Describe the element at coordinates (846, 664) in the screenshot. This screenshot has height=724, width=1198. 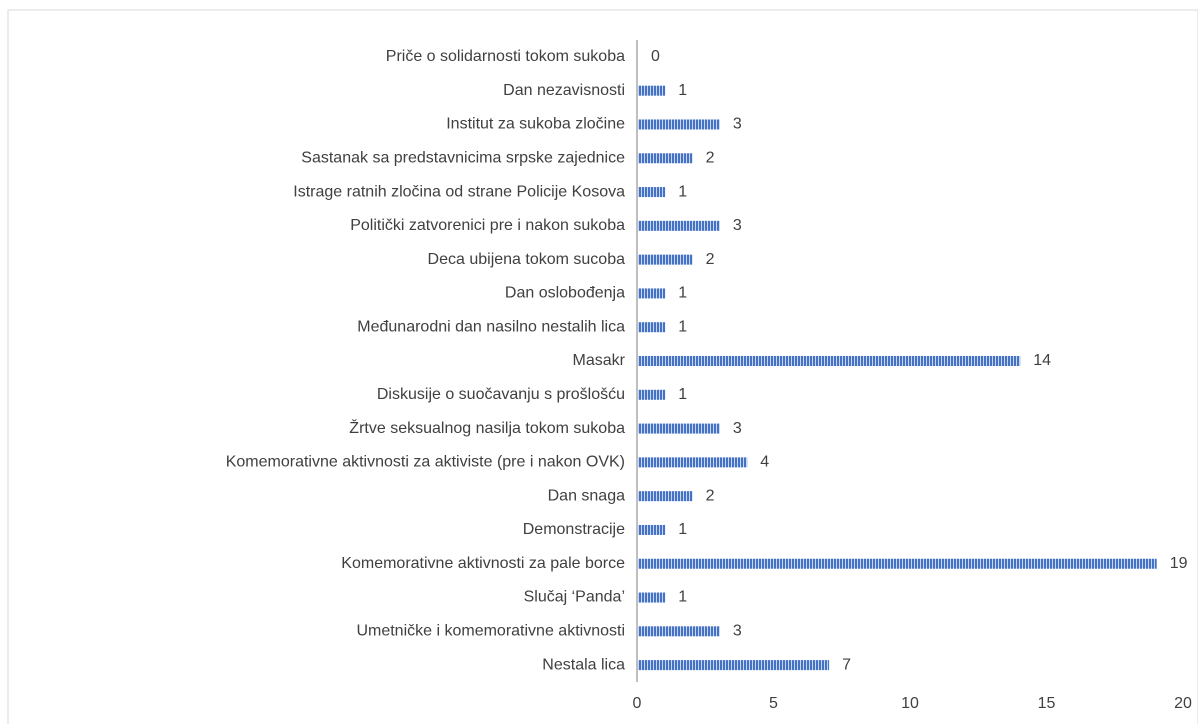
I see `data-label: 7` at that location.